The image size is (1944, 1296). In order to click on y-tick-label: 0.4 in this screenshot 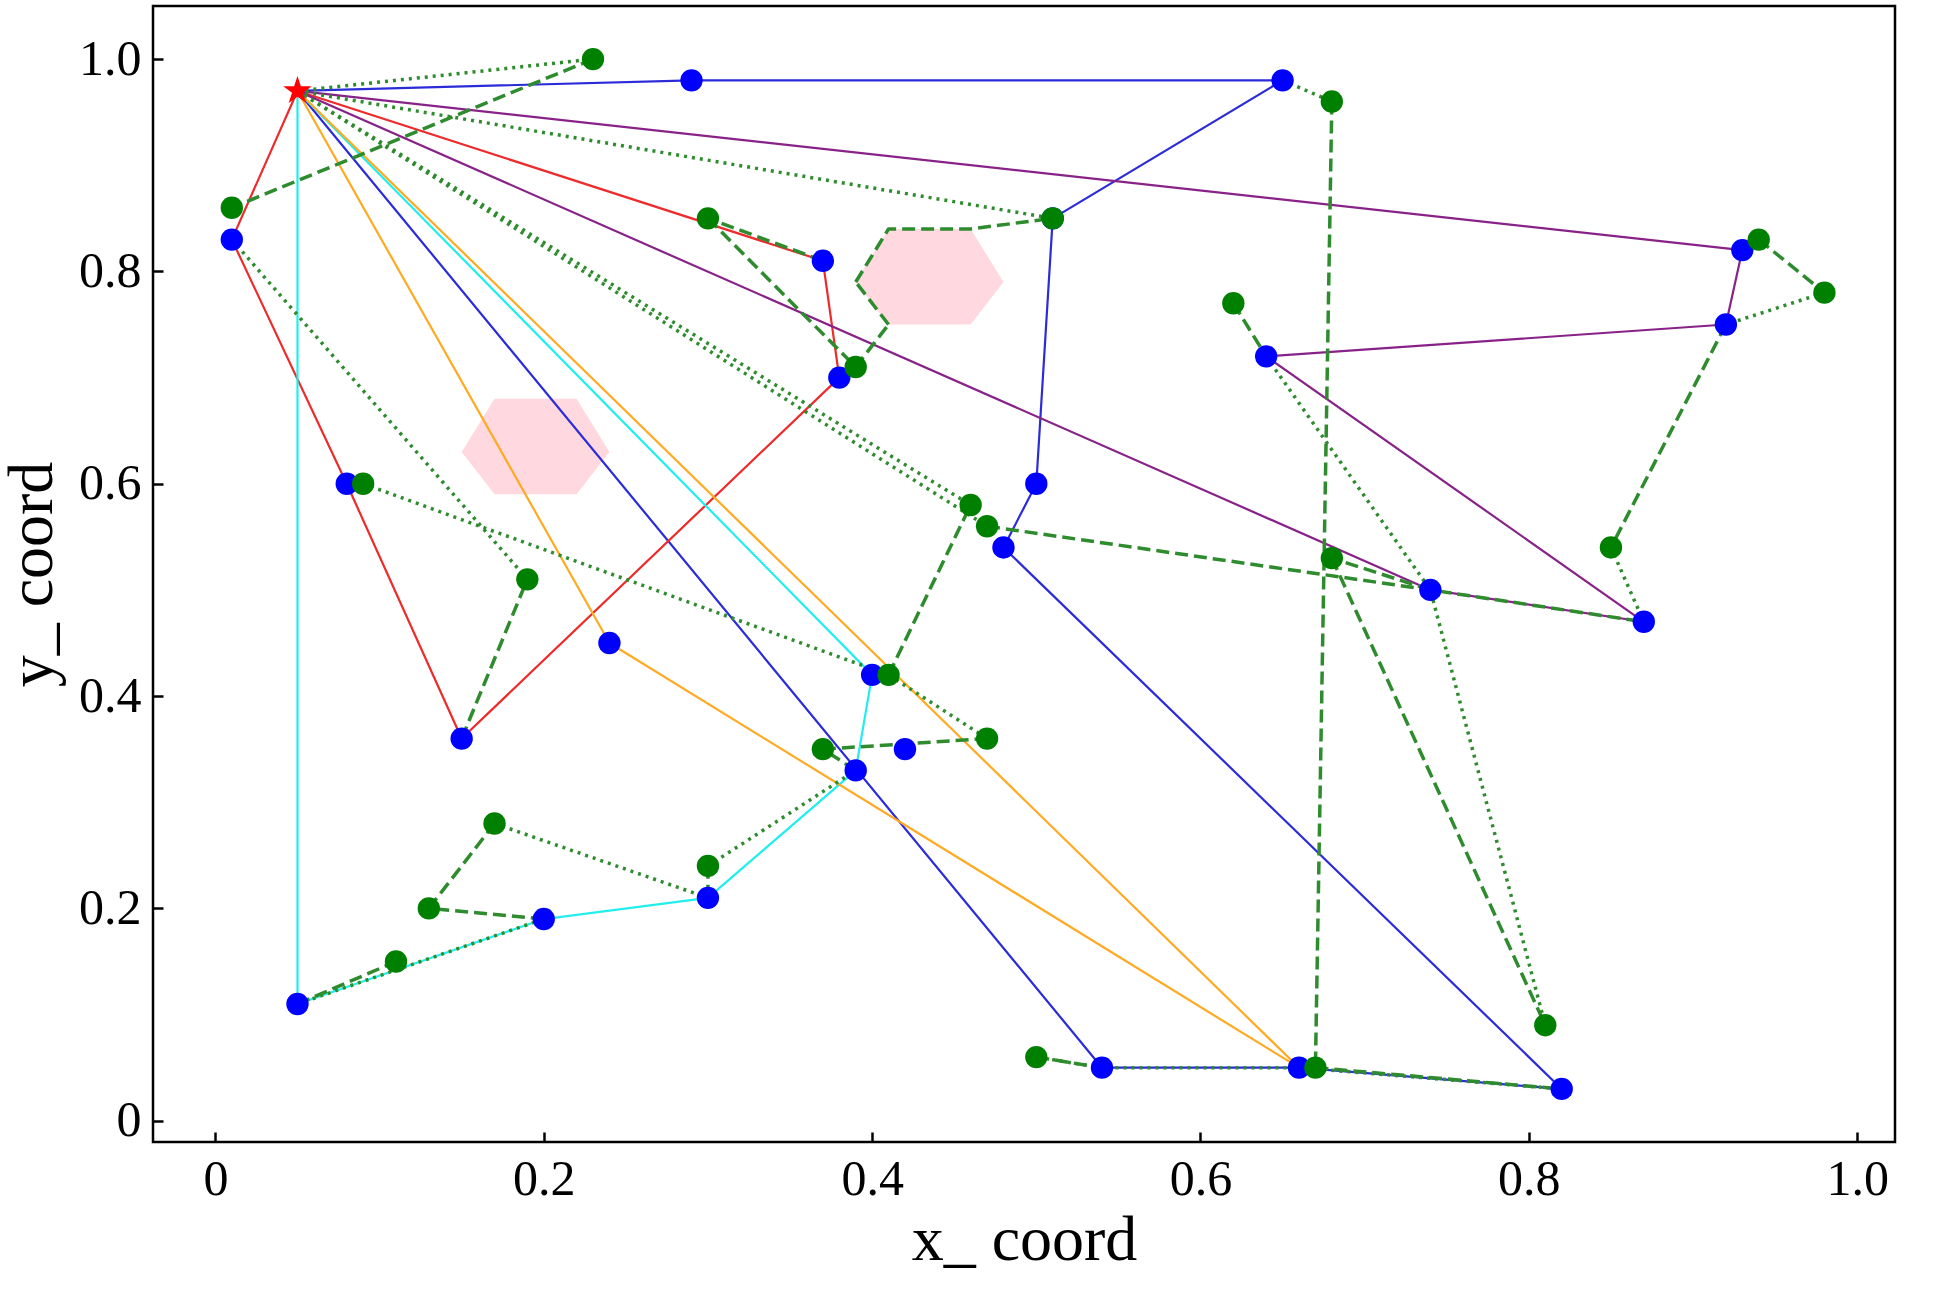, I will do `click(110, 694)`.